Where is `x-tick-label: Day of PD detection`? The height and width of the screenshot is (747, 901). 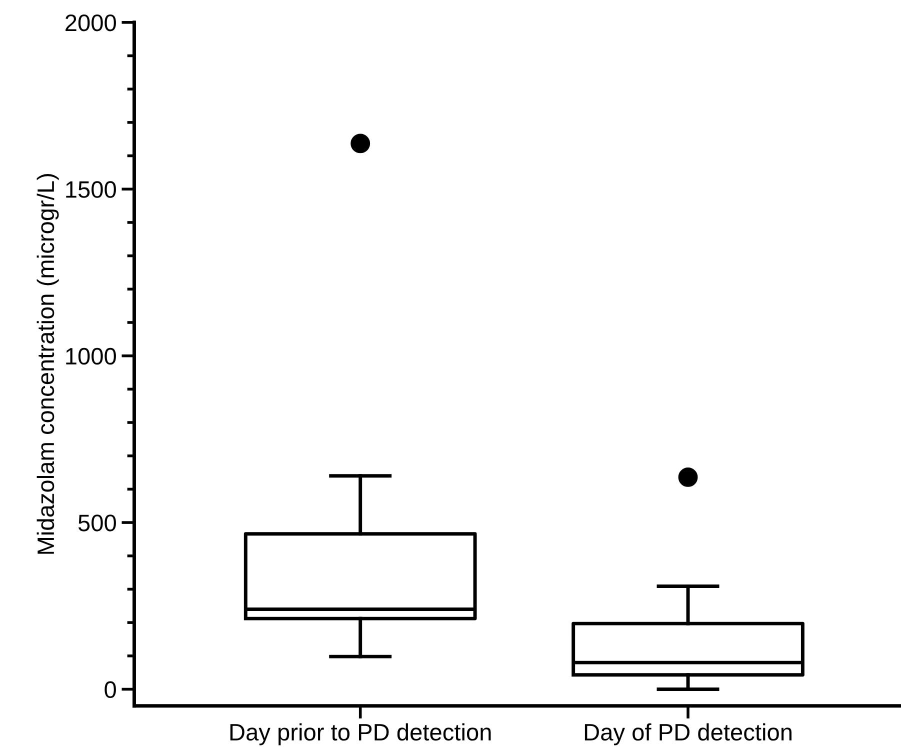
x-tick-label: Day of PD detection is located at coordinates (688, 734).